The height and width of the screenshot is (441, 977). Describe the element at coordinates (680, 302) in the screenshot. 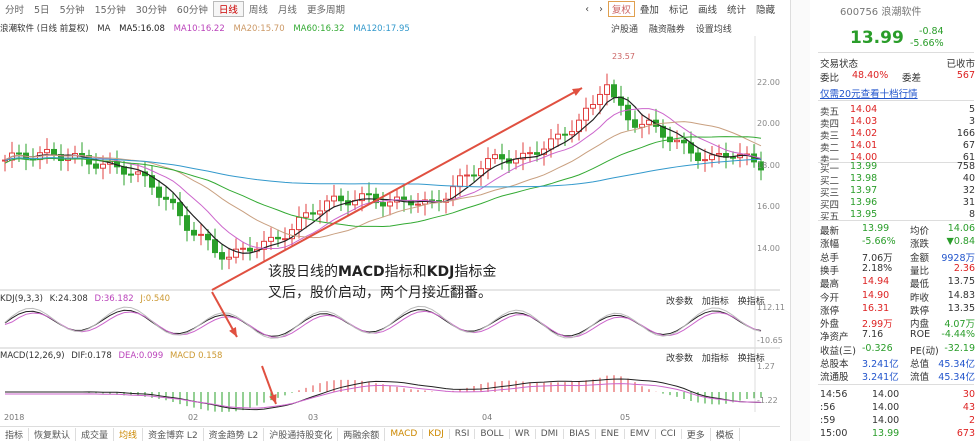

I see `kdj-change-params: 改参数` at that location.